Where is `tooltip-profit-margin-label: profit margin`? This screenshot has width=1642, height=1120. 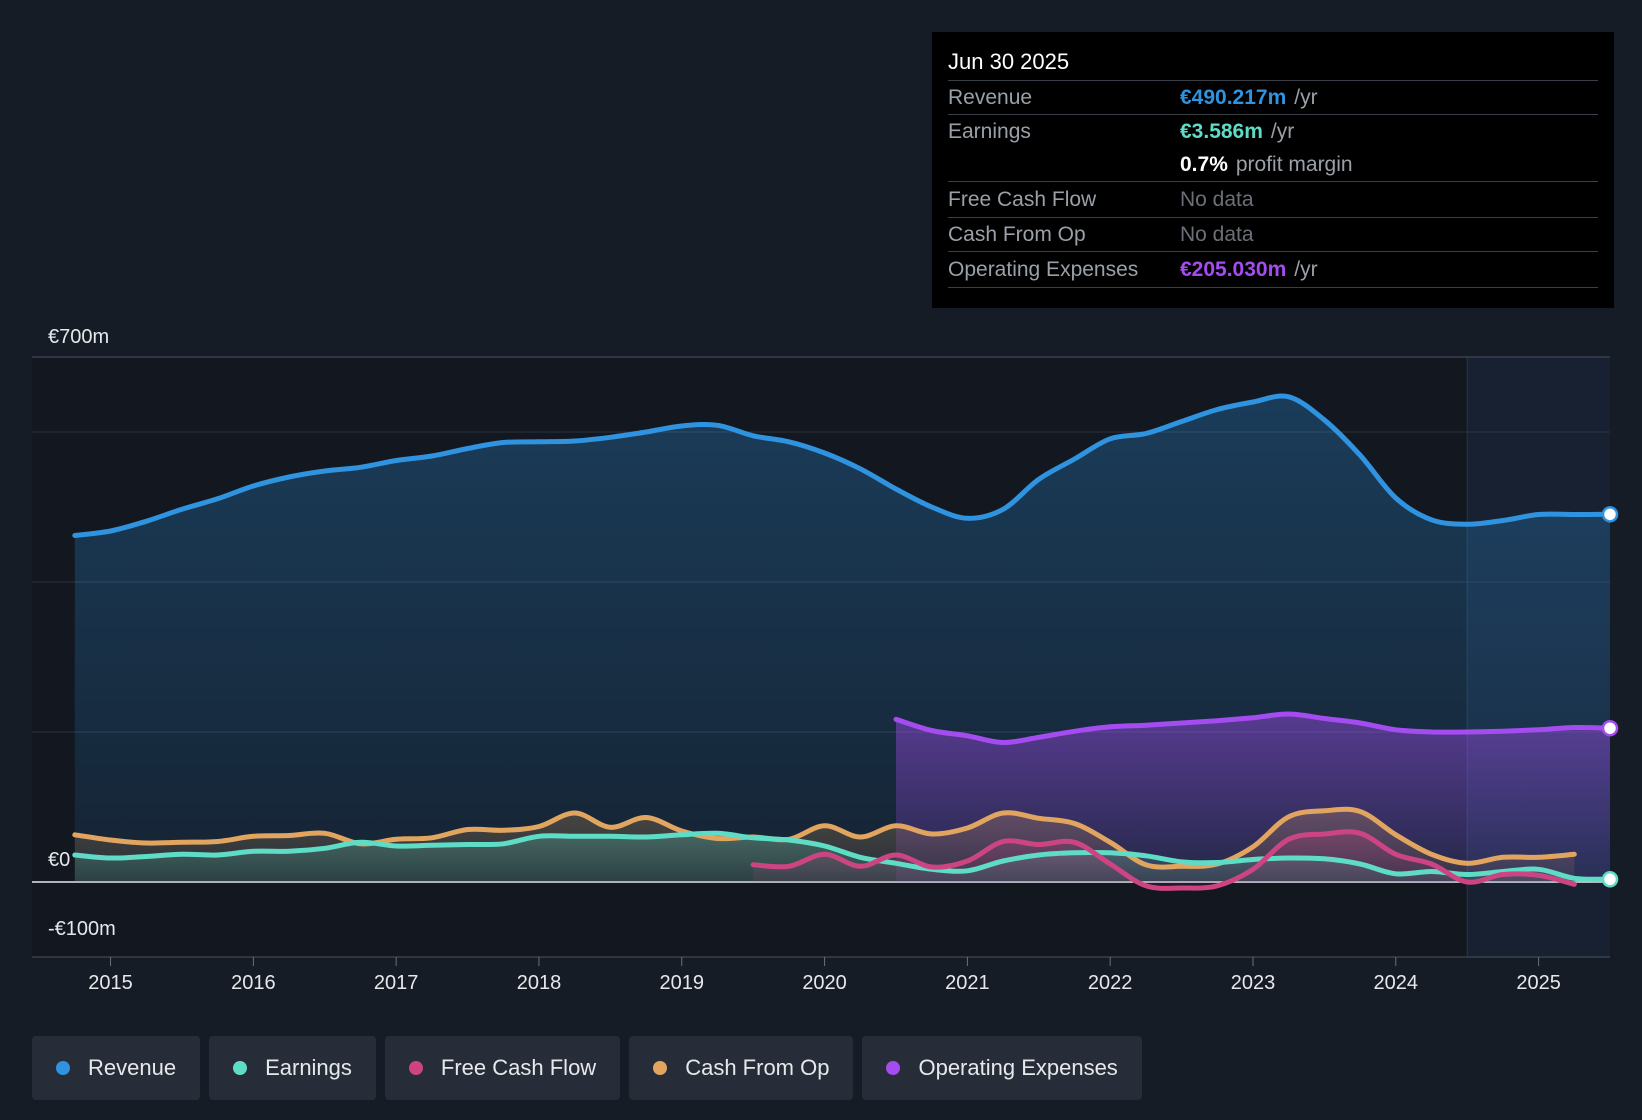 tooltip-profit-margin-label: profit margin is located at coordinates (1294, 164).